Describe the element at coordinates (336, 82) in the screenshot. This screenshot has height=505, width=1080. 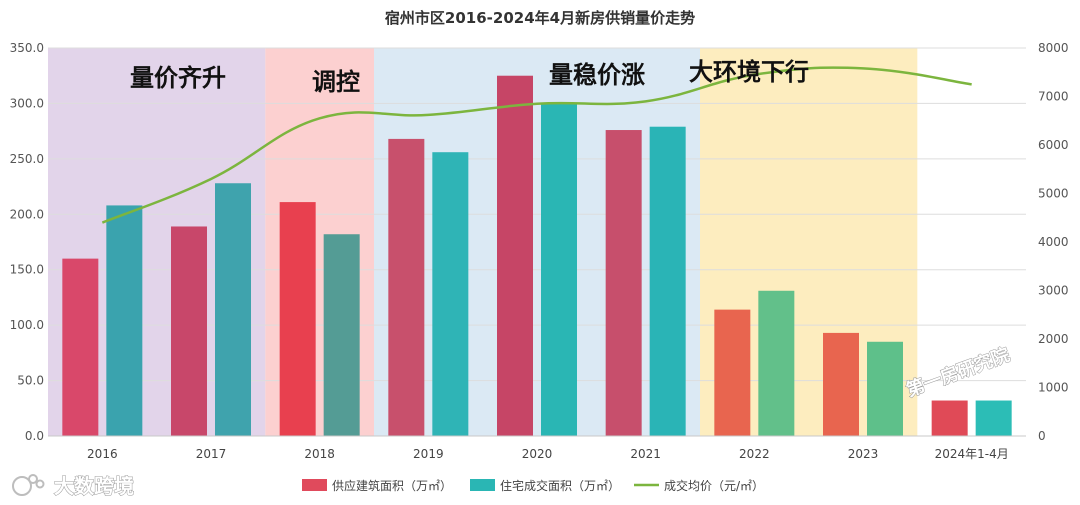
I see `phase-label-1: 调控` at that location.